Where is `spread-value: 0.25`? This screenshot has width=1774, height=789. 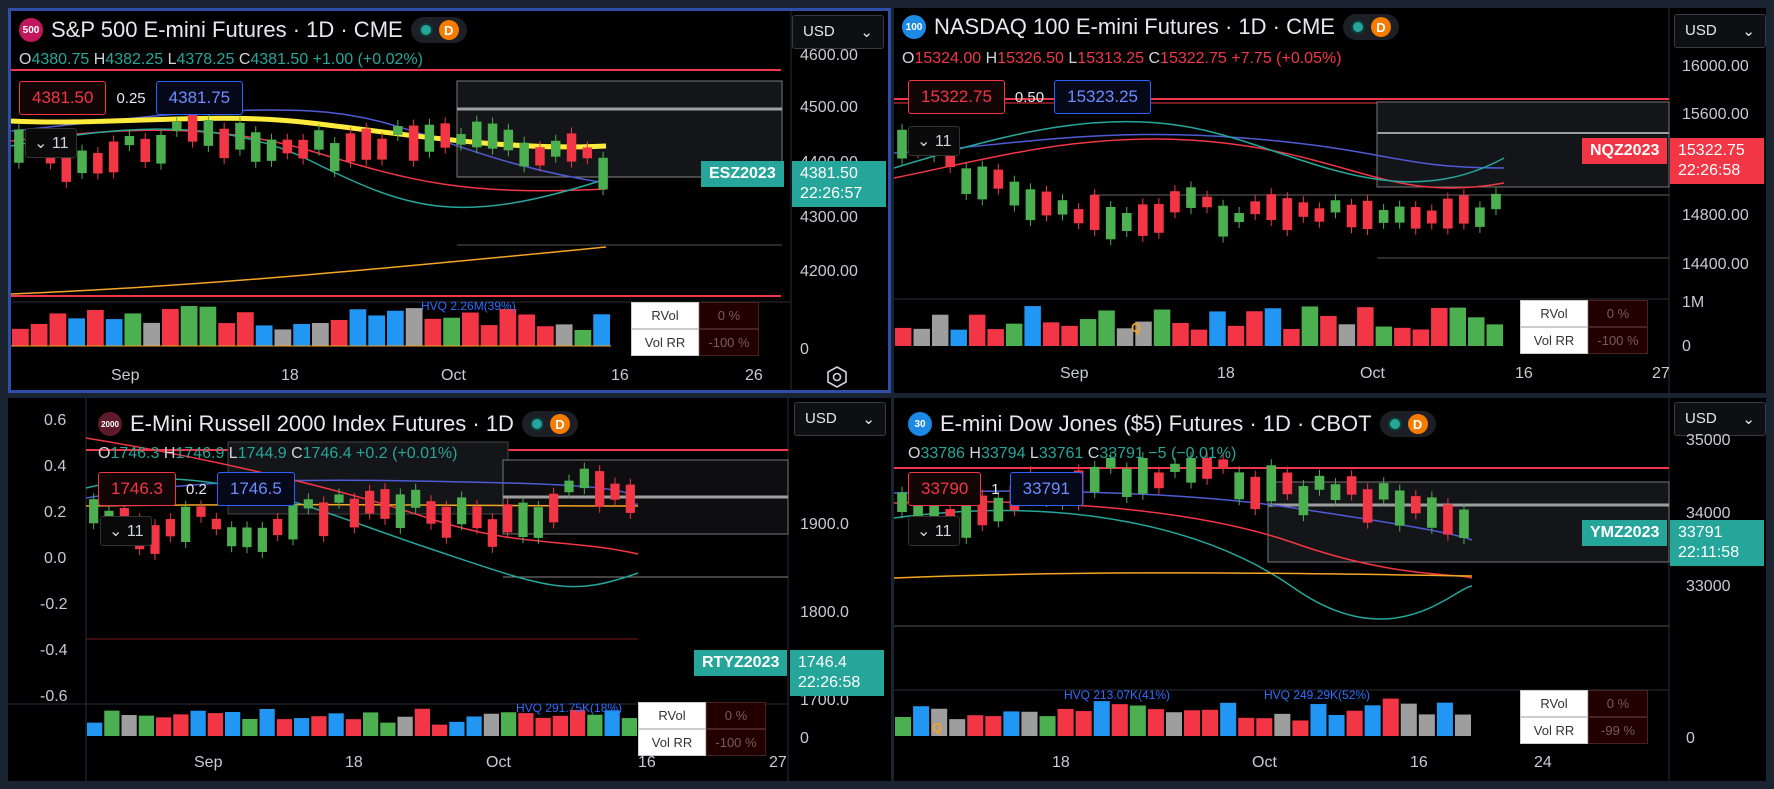 spread-value: 0.25 is located at coordinates (131, 98).